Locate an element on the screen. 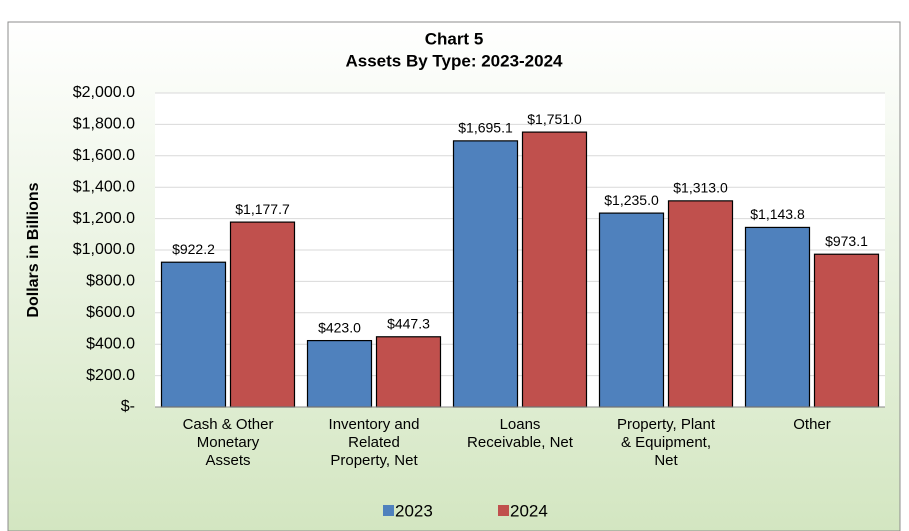 This screenshot has width=909, height=531. x-tick-label: Receivable, Net is located at coordinates (520, 442).